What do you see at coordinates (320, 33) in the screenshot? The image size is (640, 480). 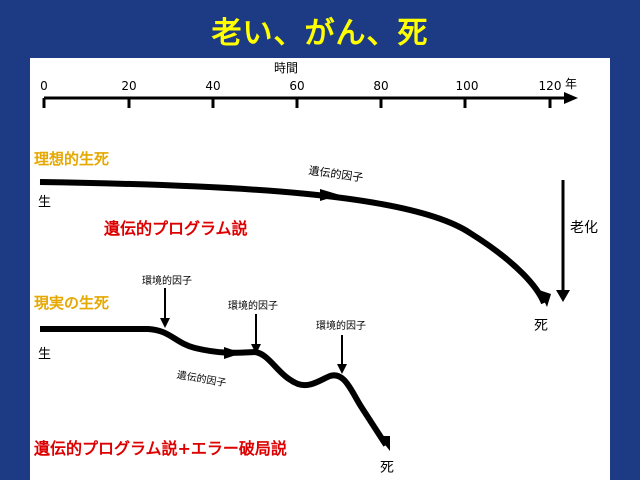 I see `slide-title: 老い、がん、死` at bounding box center [320, 33].